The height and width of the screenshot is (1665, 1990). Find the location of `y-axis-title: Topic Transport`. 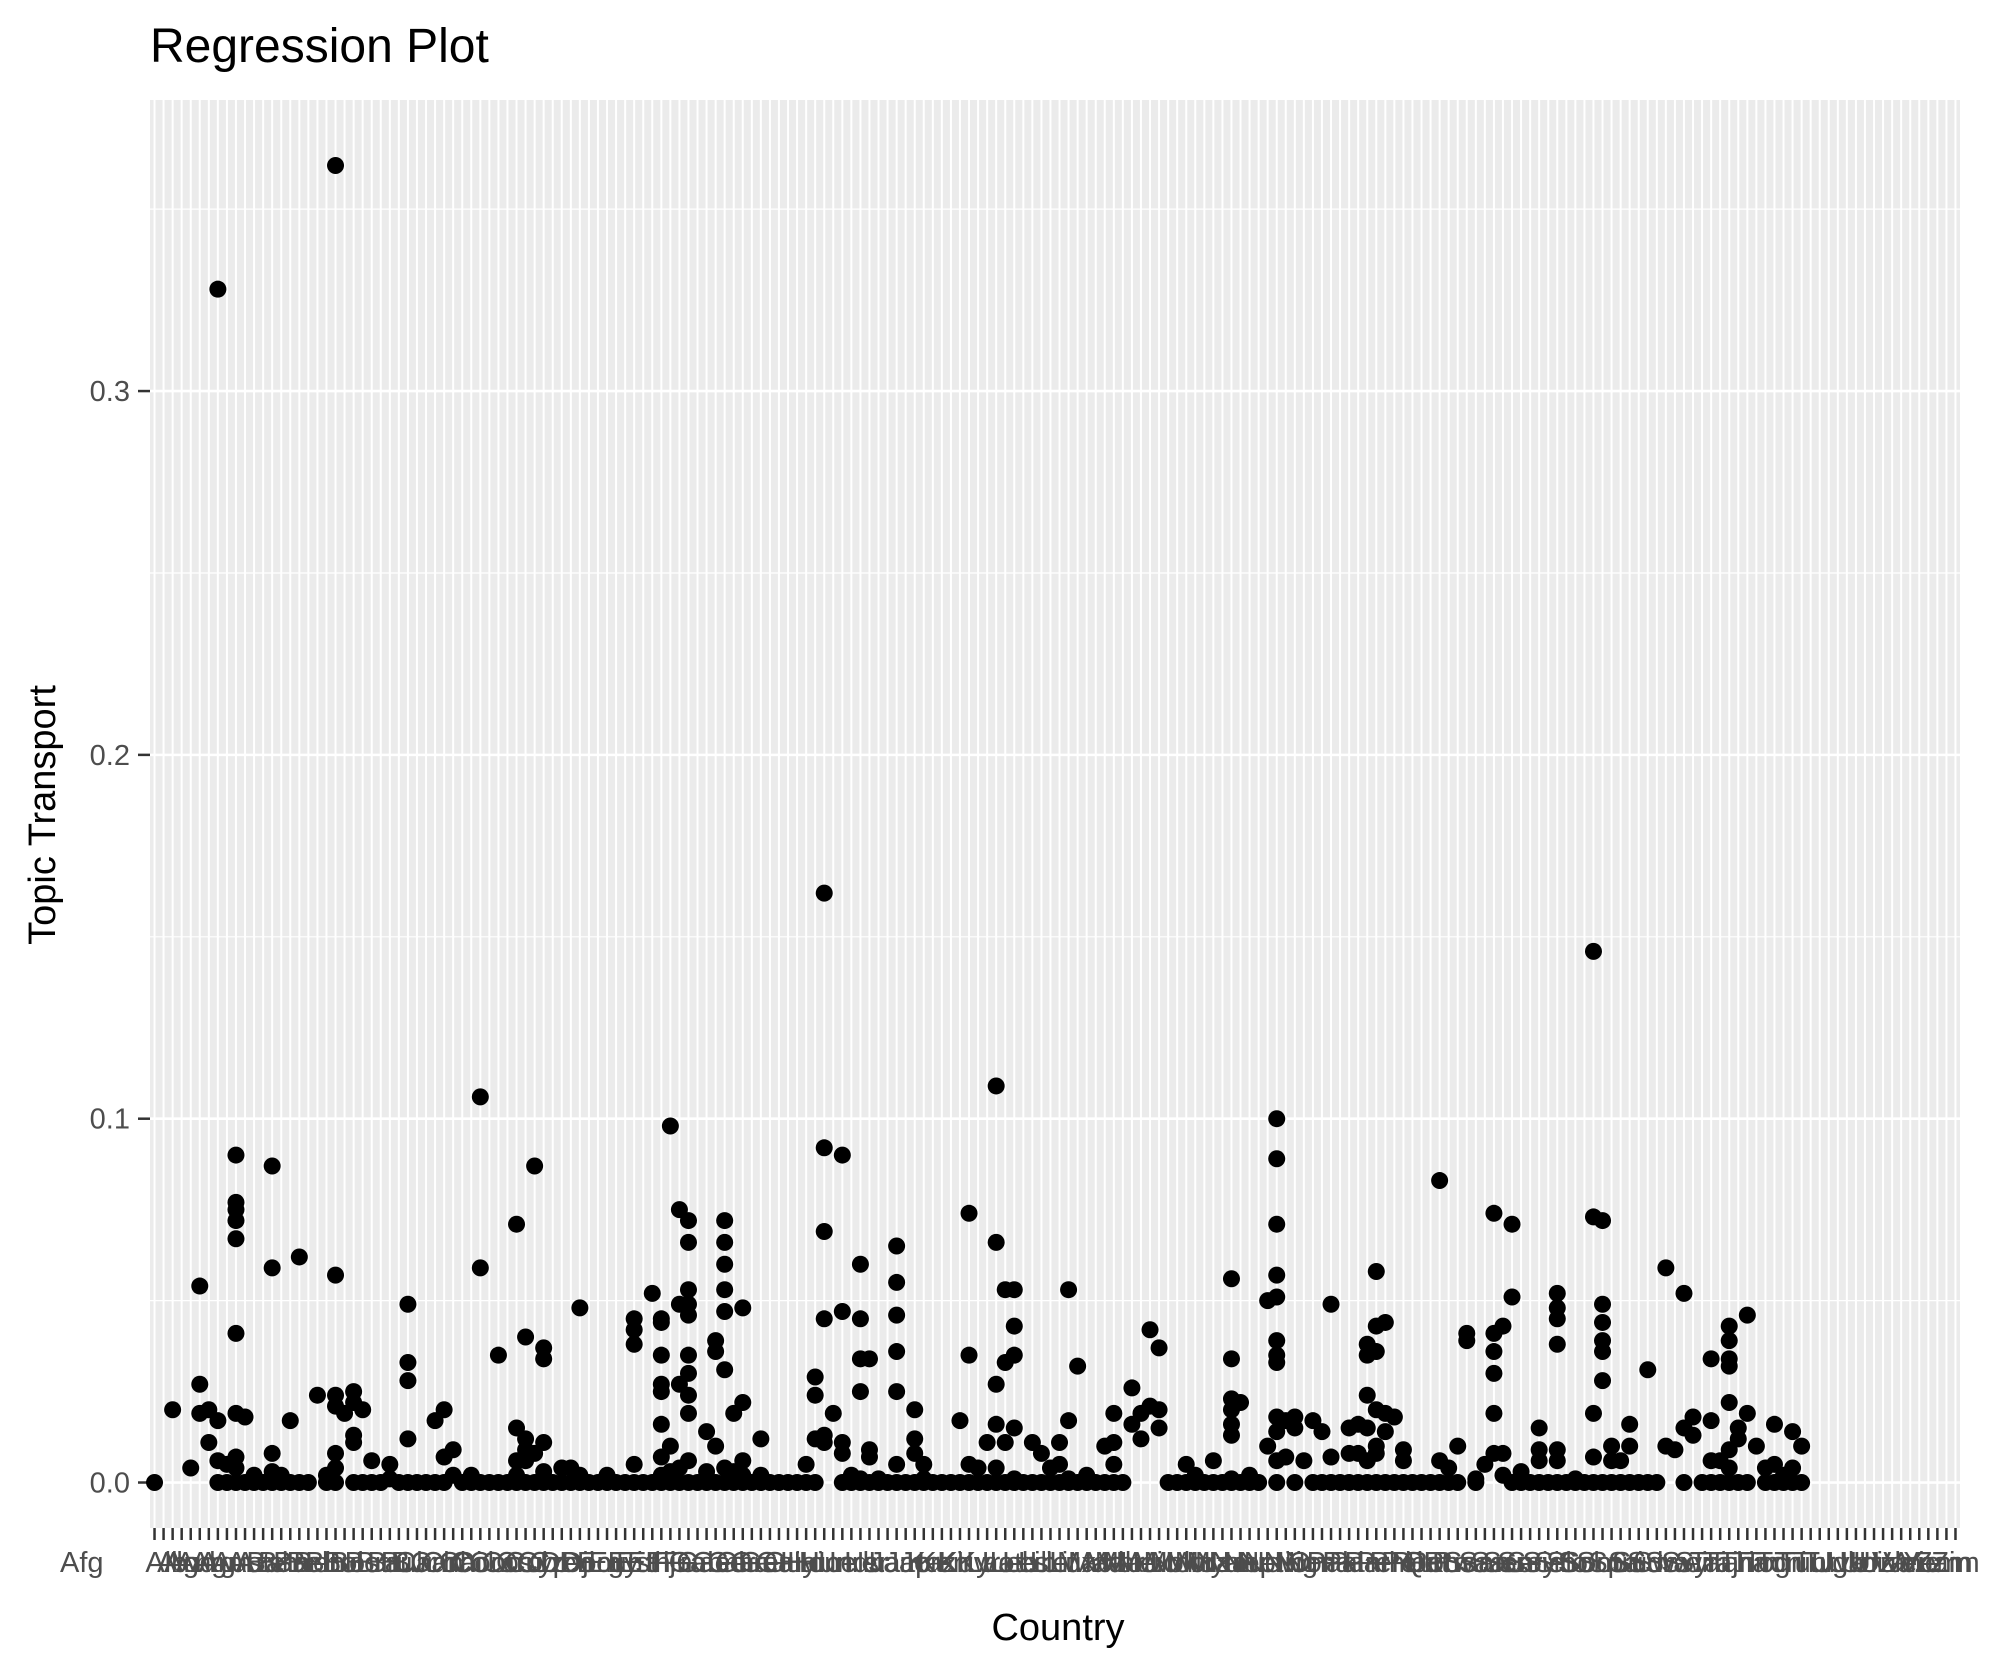

y-axis-title: Topic Transport is located at coordinates (43, 815).